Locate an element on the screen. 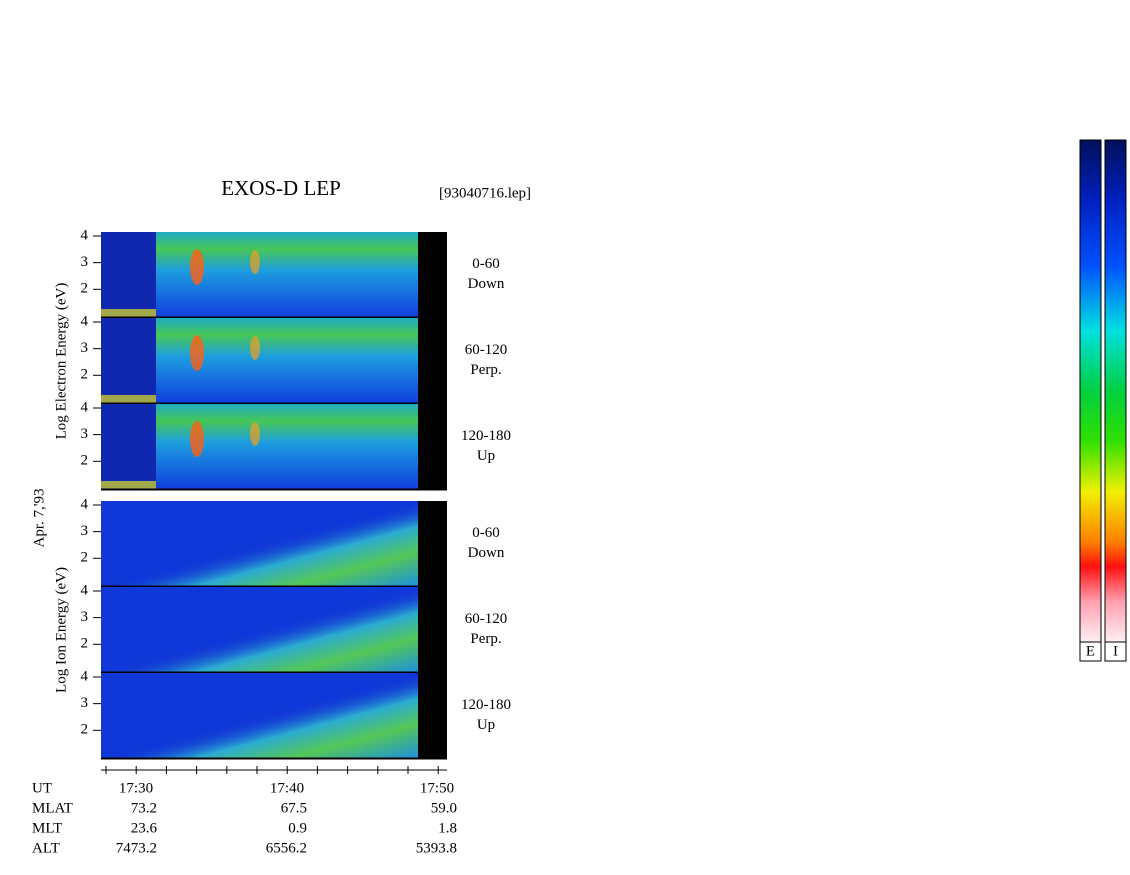 The image size is (1130, 875). chart-title: EXOS-D LEP is located at coordinates (281, 188).